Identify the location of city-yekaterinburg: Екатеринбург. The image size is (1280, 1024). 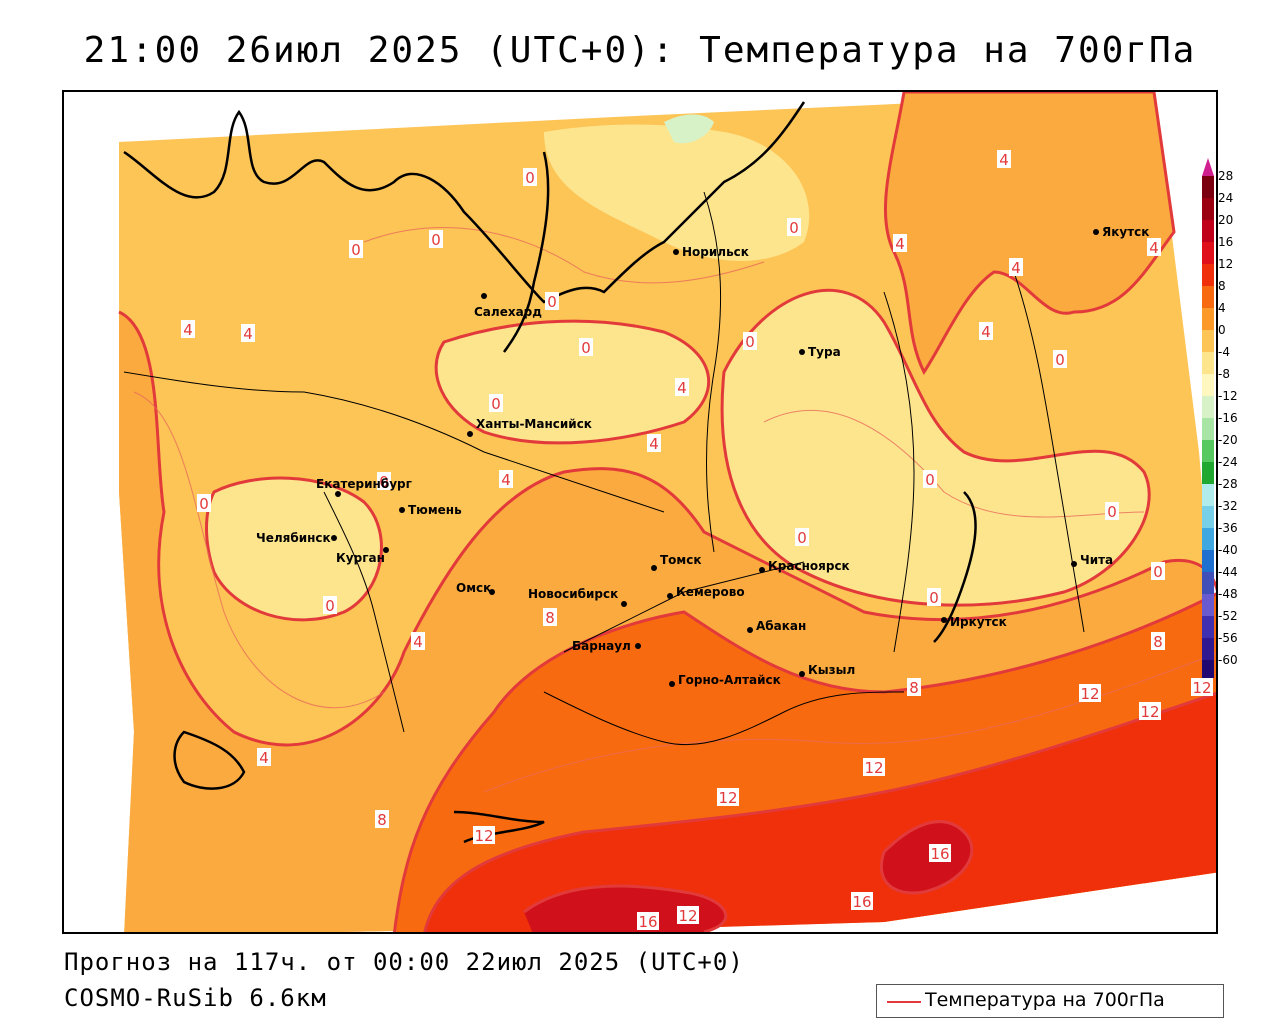
(364, 487).